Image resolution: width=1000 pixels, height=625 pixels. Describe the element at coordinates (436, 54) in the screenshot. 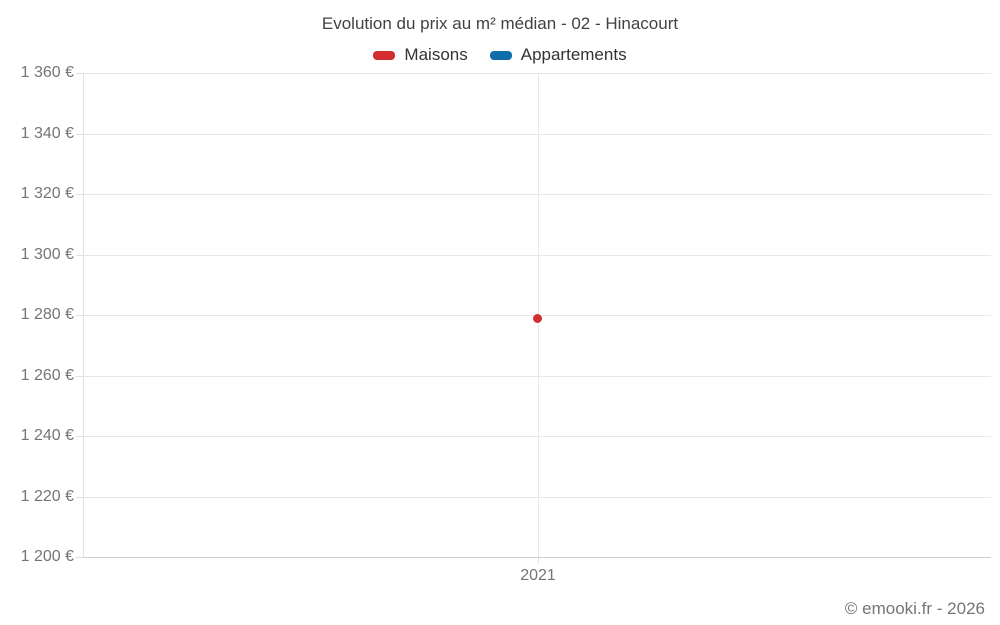

I see `legend-label-maisons: Maisons` at that location.